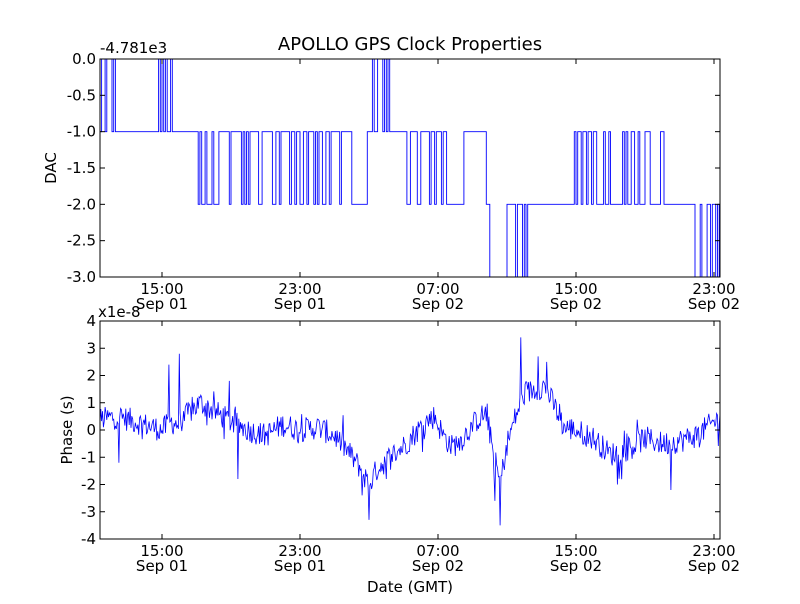 The height and width of the screenshot is (604, 800). What do you see at coordinates (437, 289) in the screenshot?
I see `dac-xtick-label-time: 07:00` at bounding box center [437, 289].